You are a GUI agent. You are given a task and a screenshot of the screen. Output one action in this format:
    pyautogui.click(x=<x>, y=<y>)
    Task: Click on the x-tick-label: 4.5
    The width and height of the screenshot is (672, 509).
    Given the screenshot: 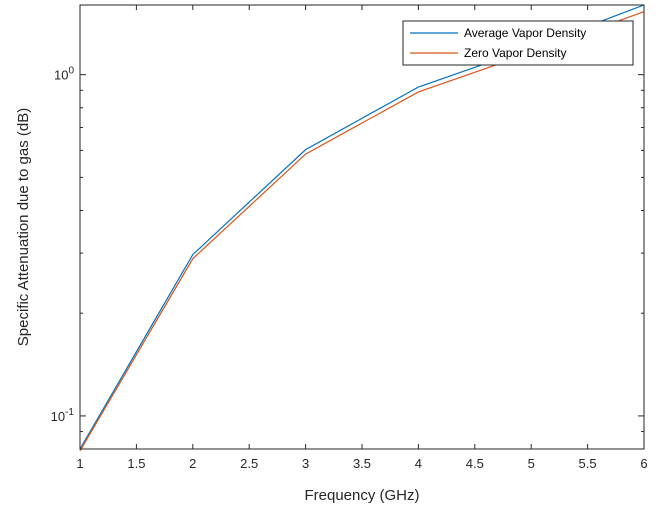 What is the action you would take?
    pyautogui.click(x=475, y=463)
    